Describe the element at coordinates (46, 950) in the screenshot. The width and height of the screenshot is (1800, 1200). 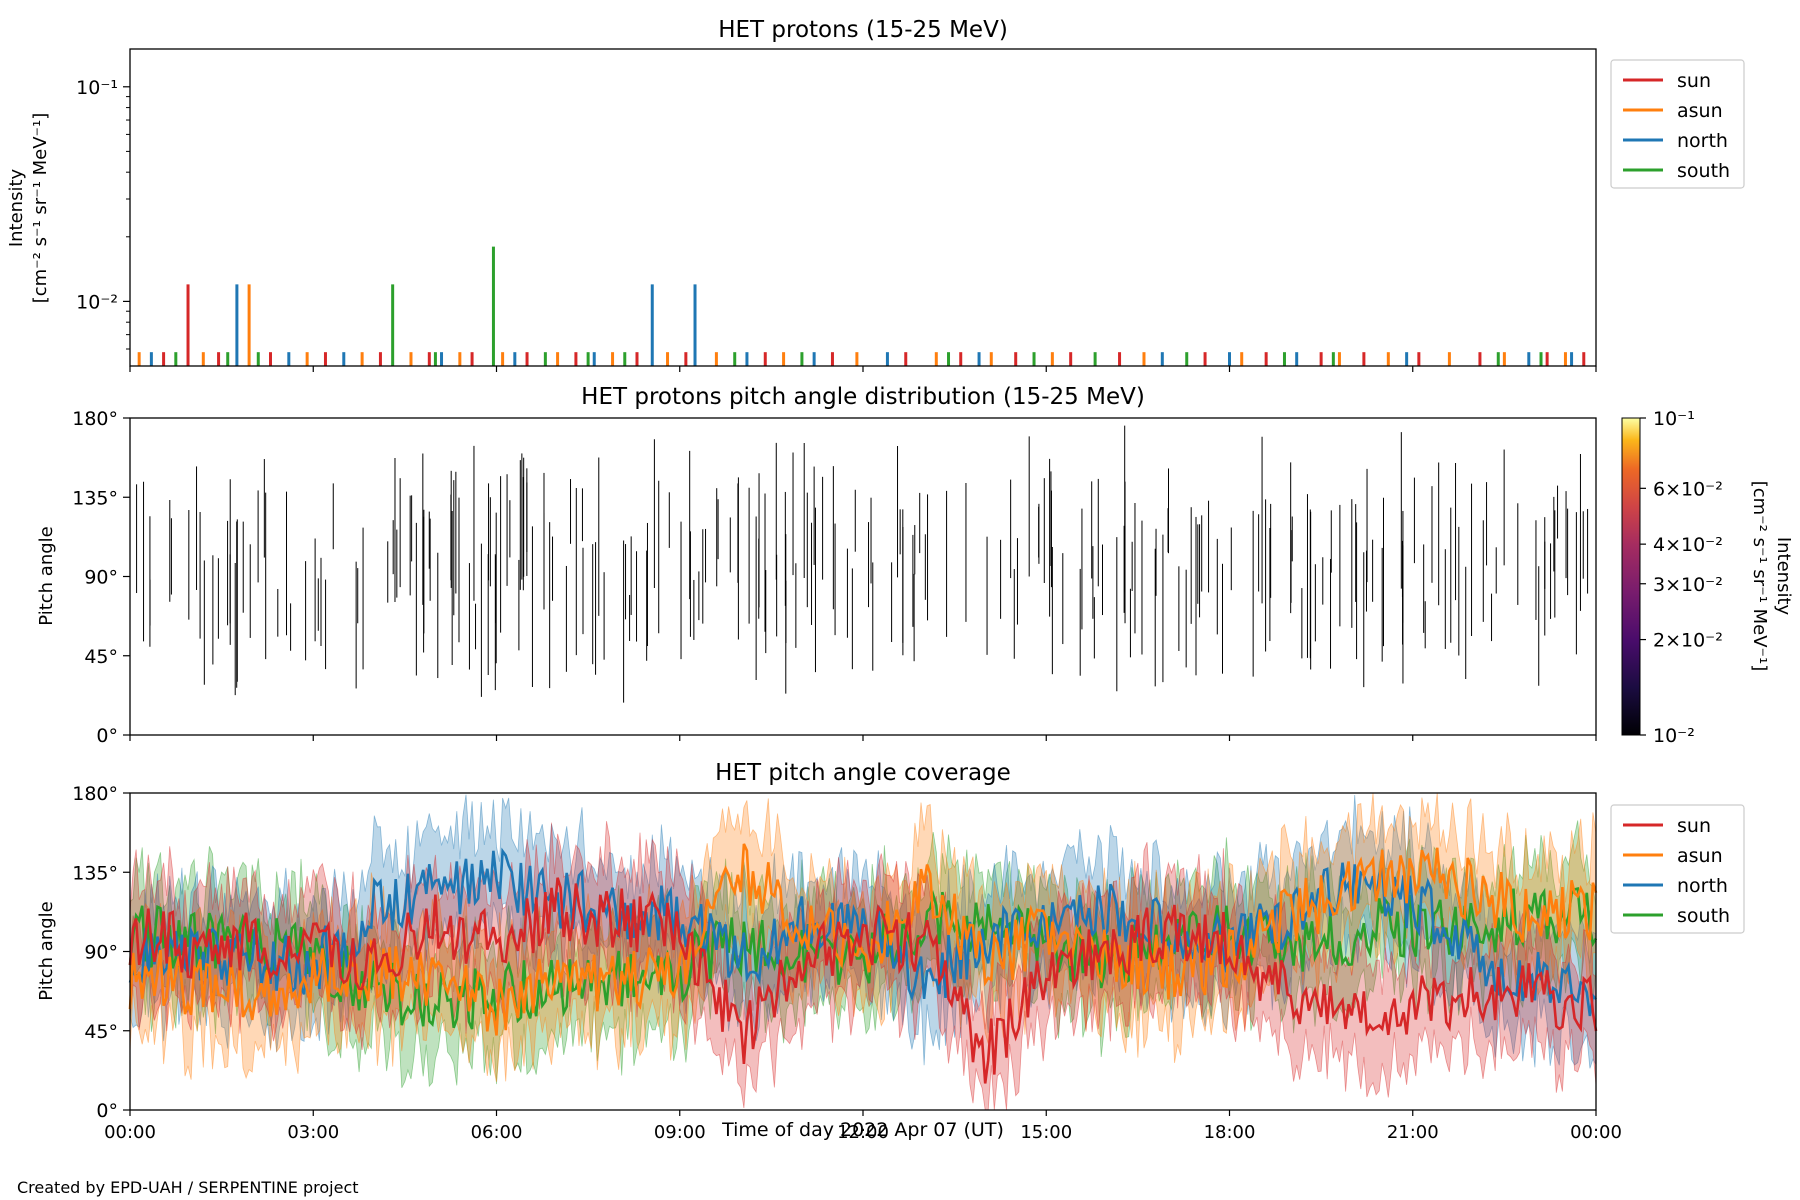
I see `panel3-ylabel: Pitch angle` at that location.